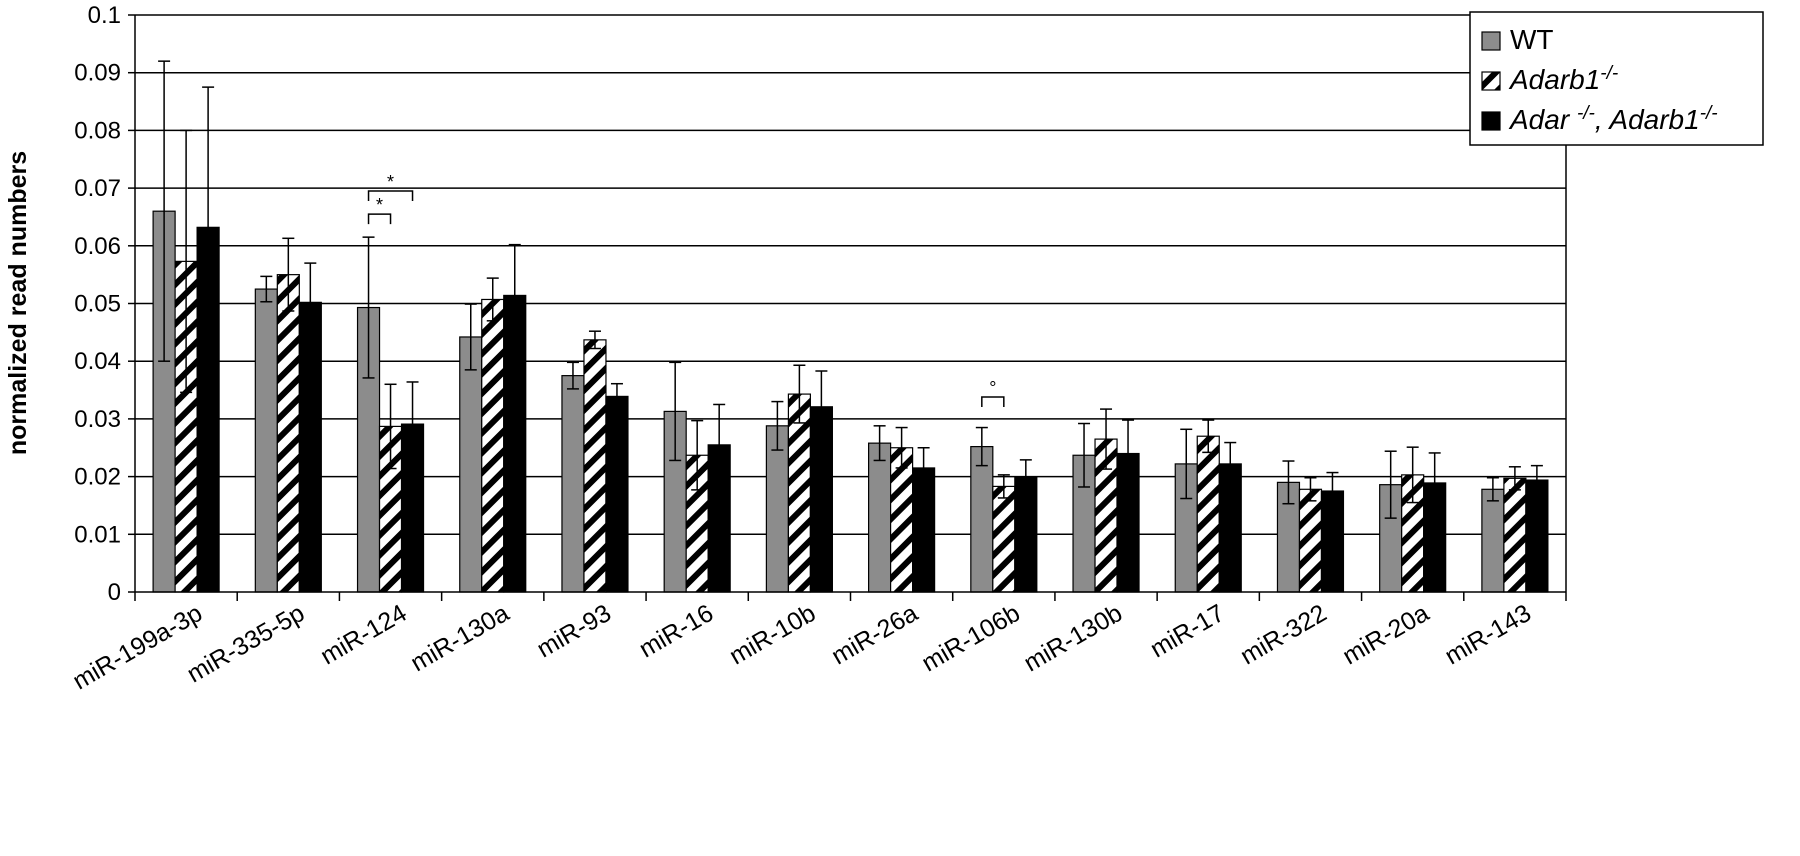  I want to click on y-tick-label: 0.04, so click(97, 361).